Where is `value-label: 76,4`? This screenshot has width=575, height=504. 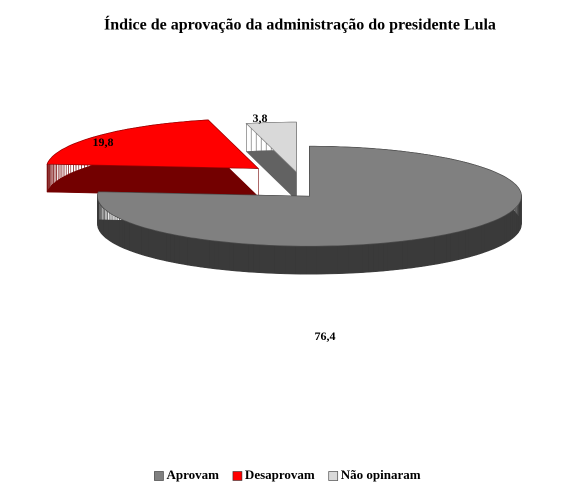
value-label: 76,4 is located at coordinates (325, 336).